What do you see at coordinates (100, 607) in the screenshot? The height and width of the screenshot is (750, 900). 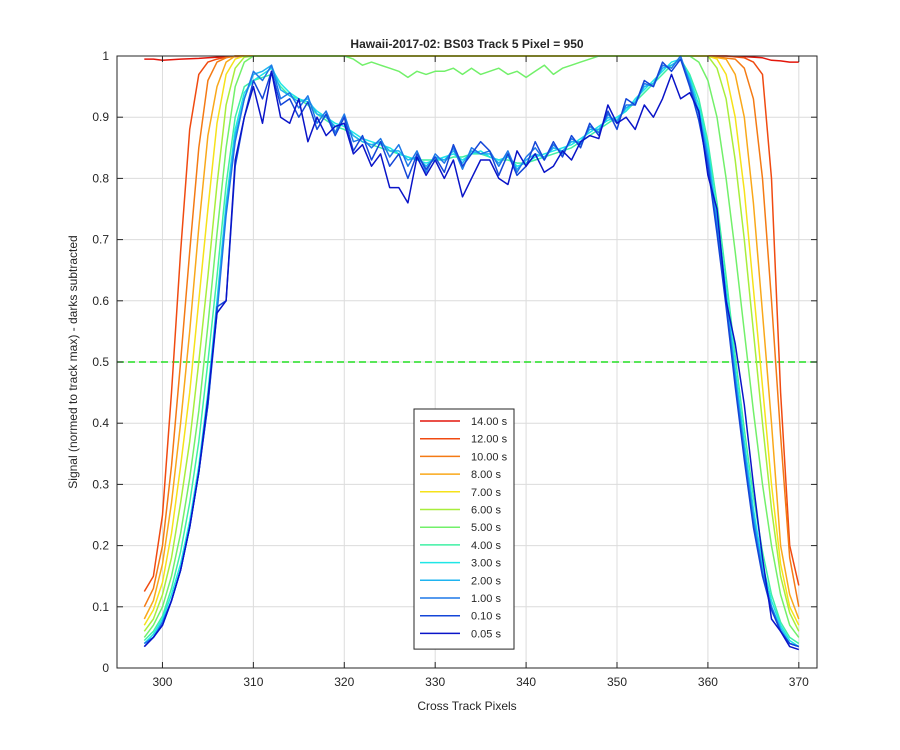 I see `y-tick-label: 0.1` at bounding box center [100, 607].